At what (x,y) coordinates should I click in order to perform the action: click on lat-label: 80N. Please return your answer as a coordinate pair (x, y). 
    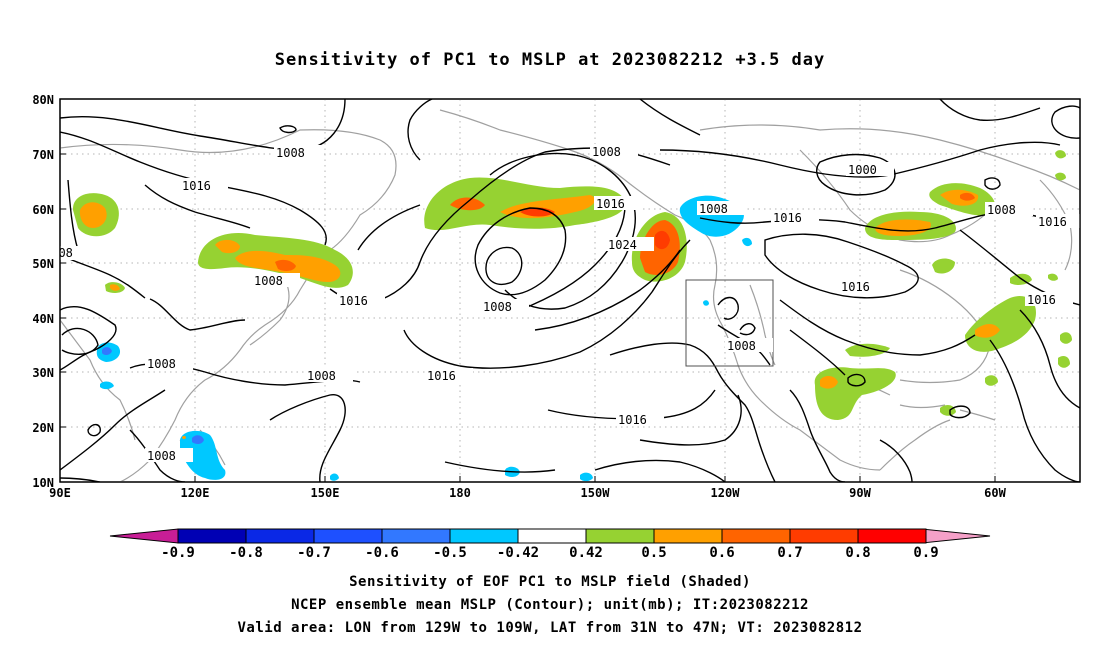
    Looking at the image, I should click on (43, 100).